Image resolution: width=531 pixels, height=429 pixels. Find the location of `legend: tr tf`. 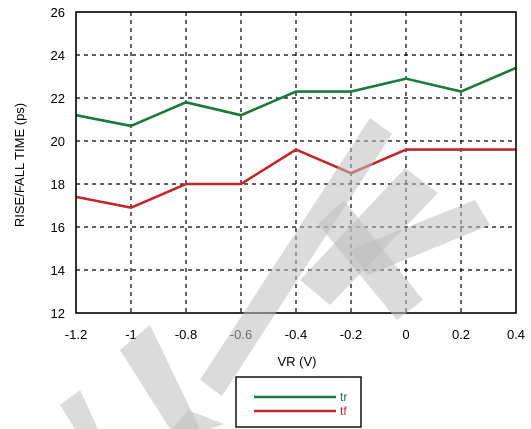

legend: tr tf is located at coordinates (298, 402).